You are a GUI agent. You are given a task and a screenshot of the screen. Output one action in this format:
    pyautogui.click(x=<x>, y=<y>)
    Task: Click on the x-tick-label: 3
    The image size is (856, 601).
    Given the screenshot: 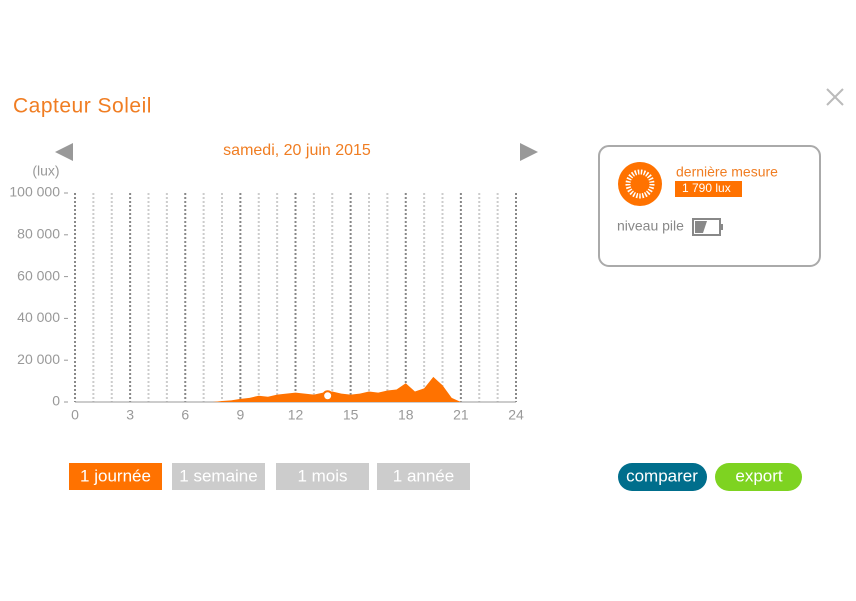 What is the action you would take?
    pyautogui.click(x=130, y=415)
    